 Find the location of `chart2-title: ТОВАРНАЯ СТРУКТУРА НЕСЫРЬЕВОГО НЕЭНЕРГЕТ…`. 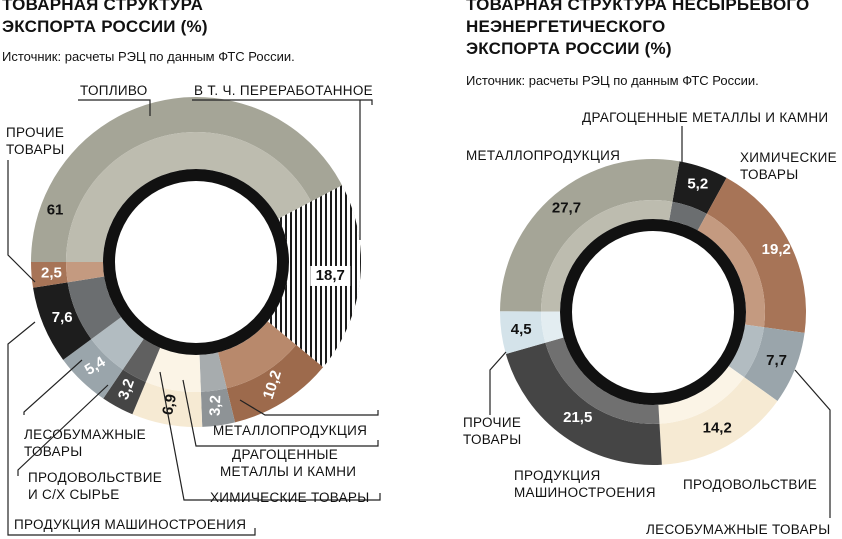

chart2-title: ТОВАРНАЯ СТРУКТУРА НЕСЫРЬЕВОГО НЕЭНЕРГЕТ… is located at coordinates (638, 29).